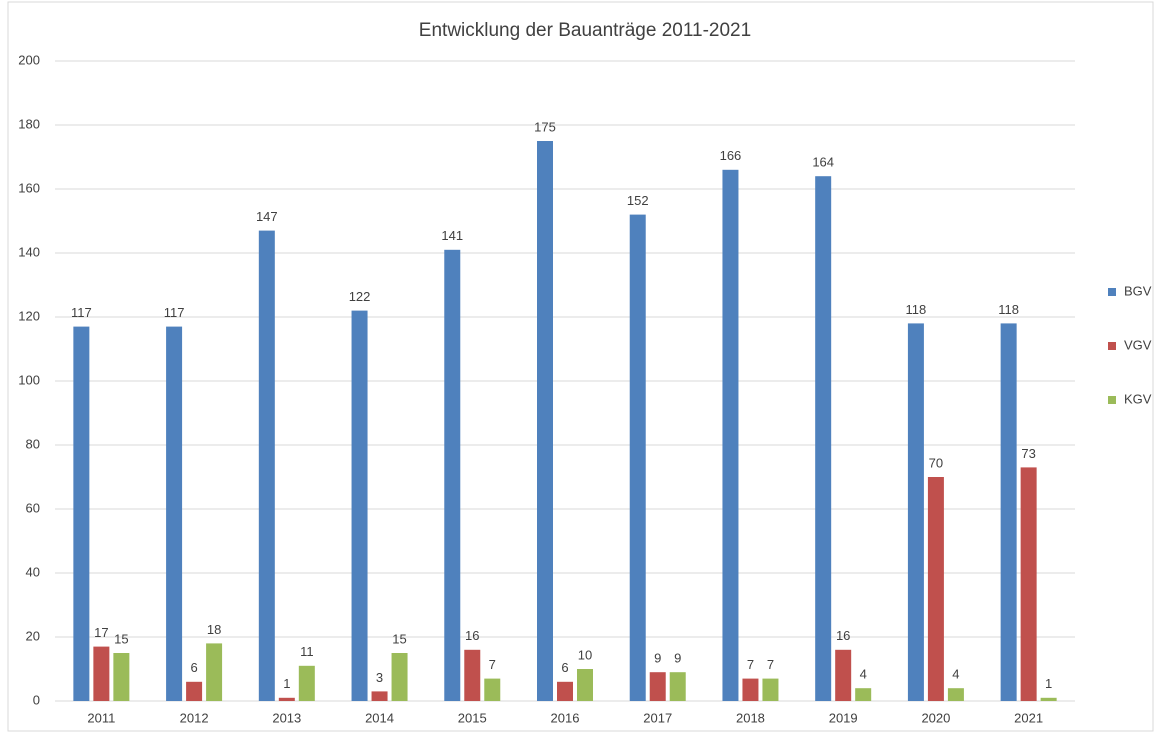  Describe the element at coordinates (267, 216) in the screenshot. I see `data-label: 147` at that location.